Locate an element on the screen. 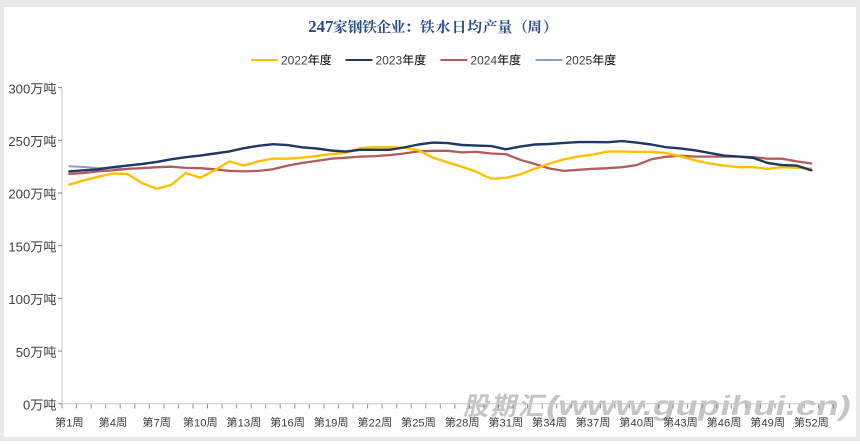 The image size is (860, 446). svg-text: 28 is located at coordinates (462, 423).